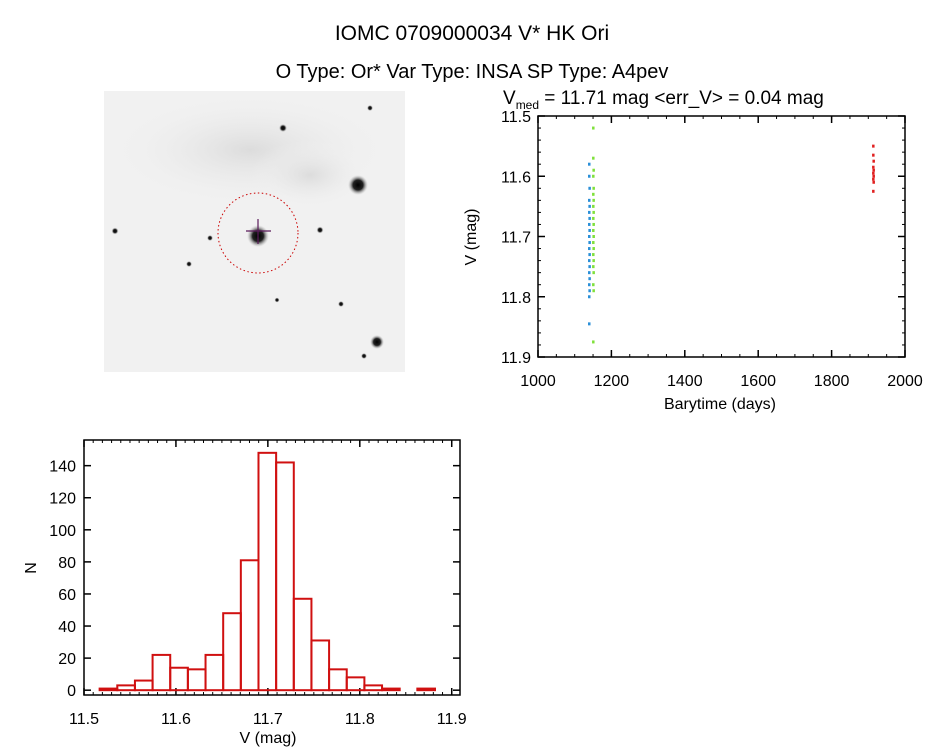  I want to click on x-tick-label: 11.7, so click(268, 719).